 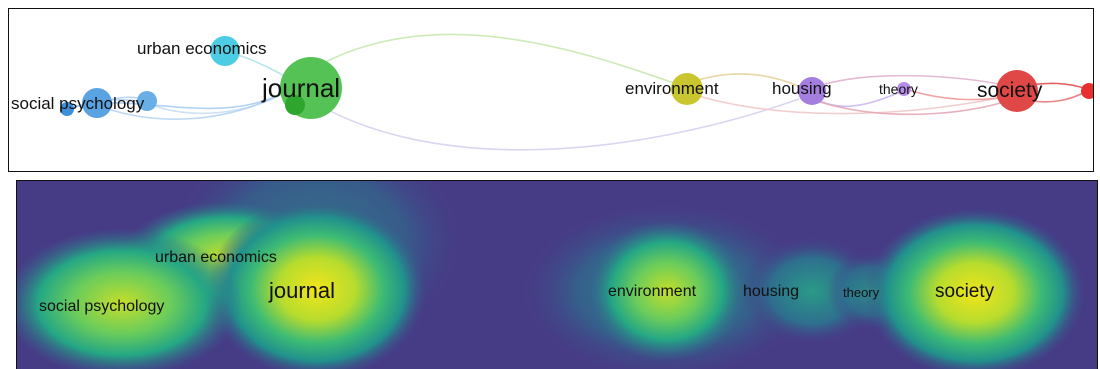 I want to click on label-social-psychology: social psychology, so click(x=78, y=103).